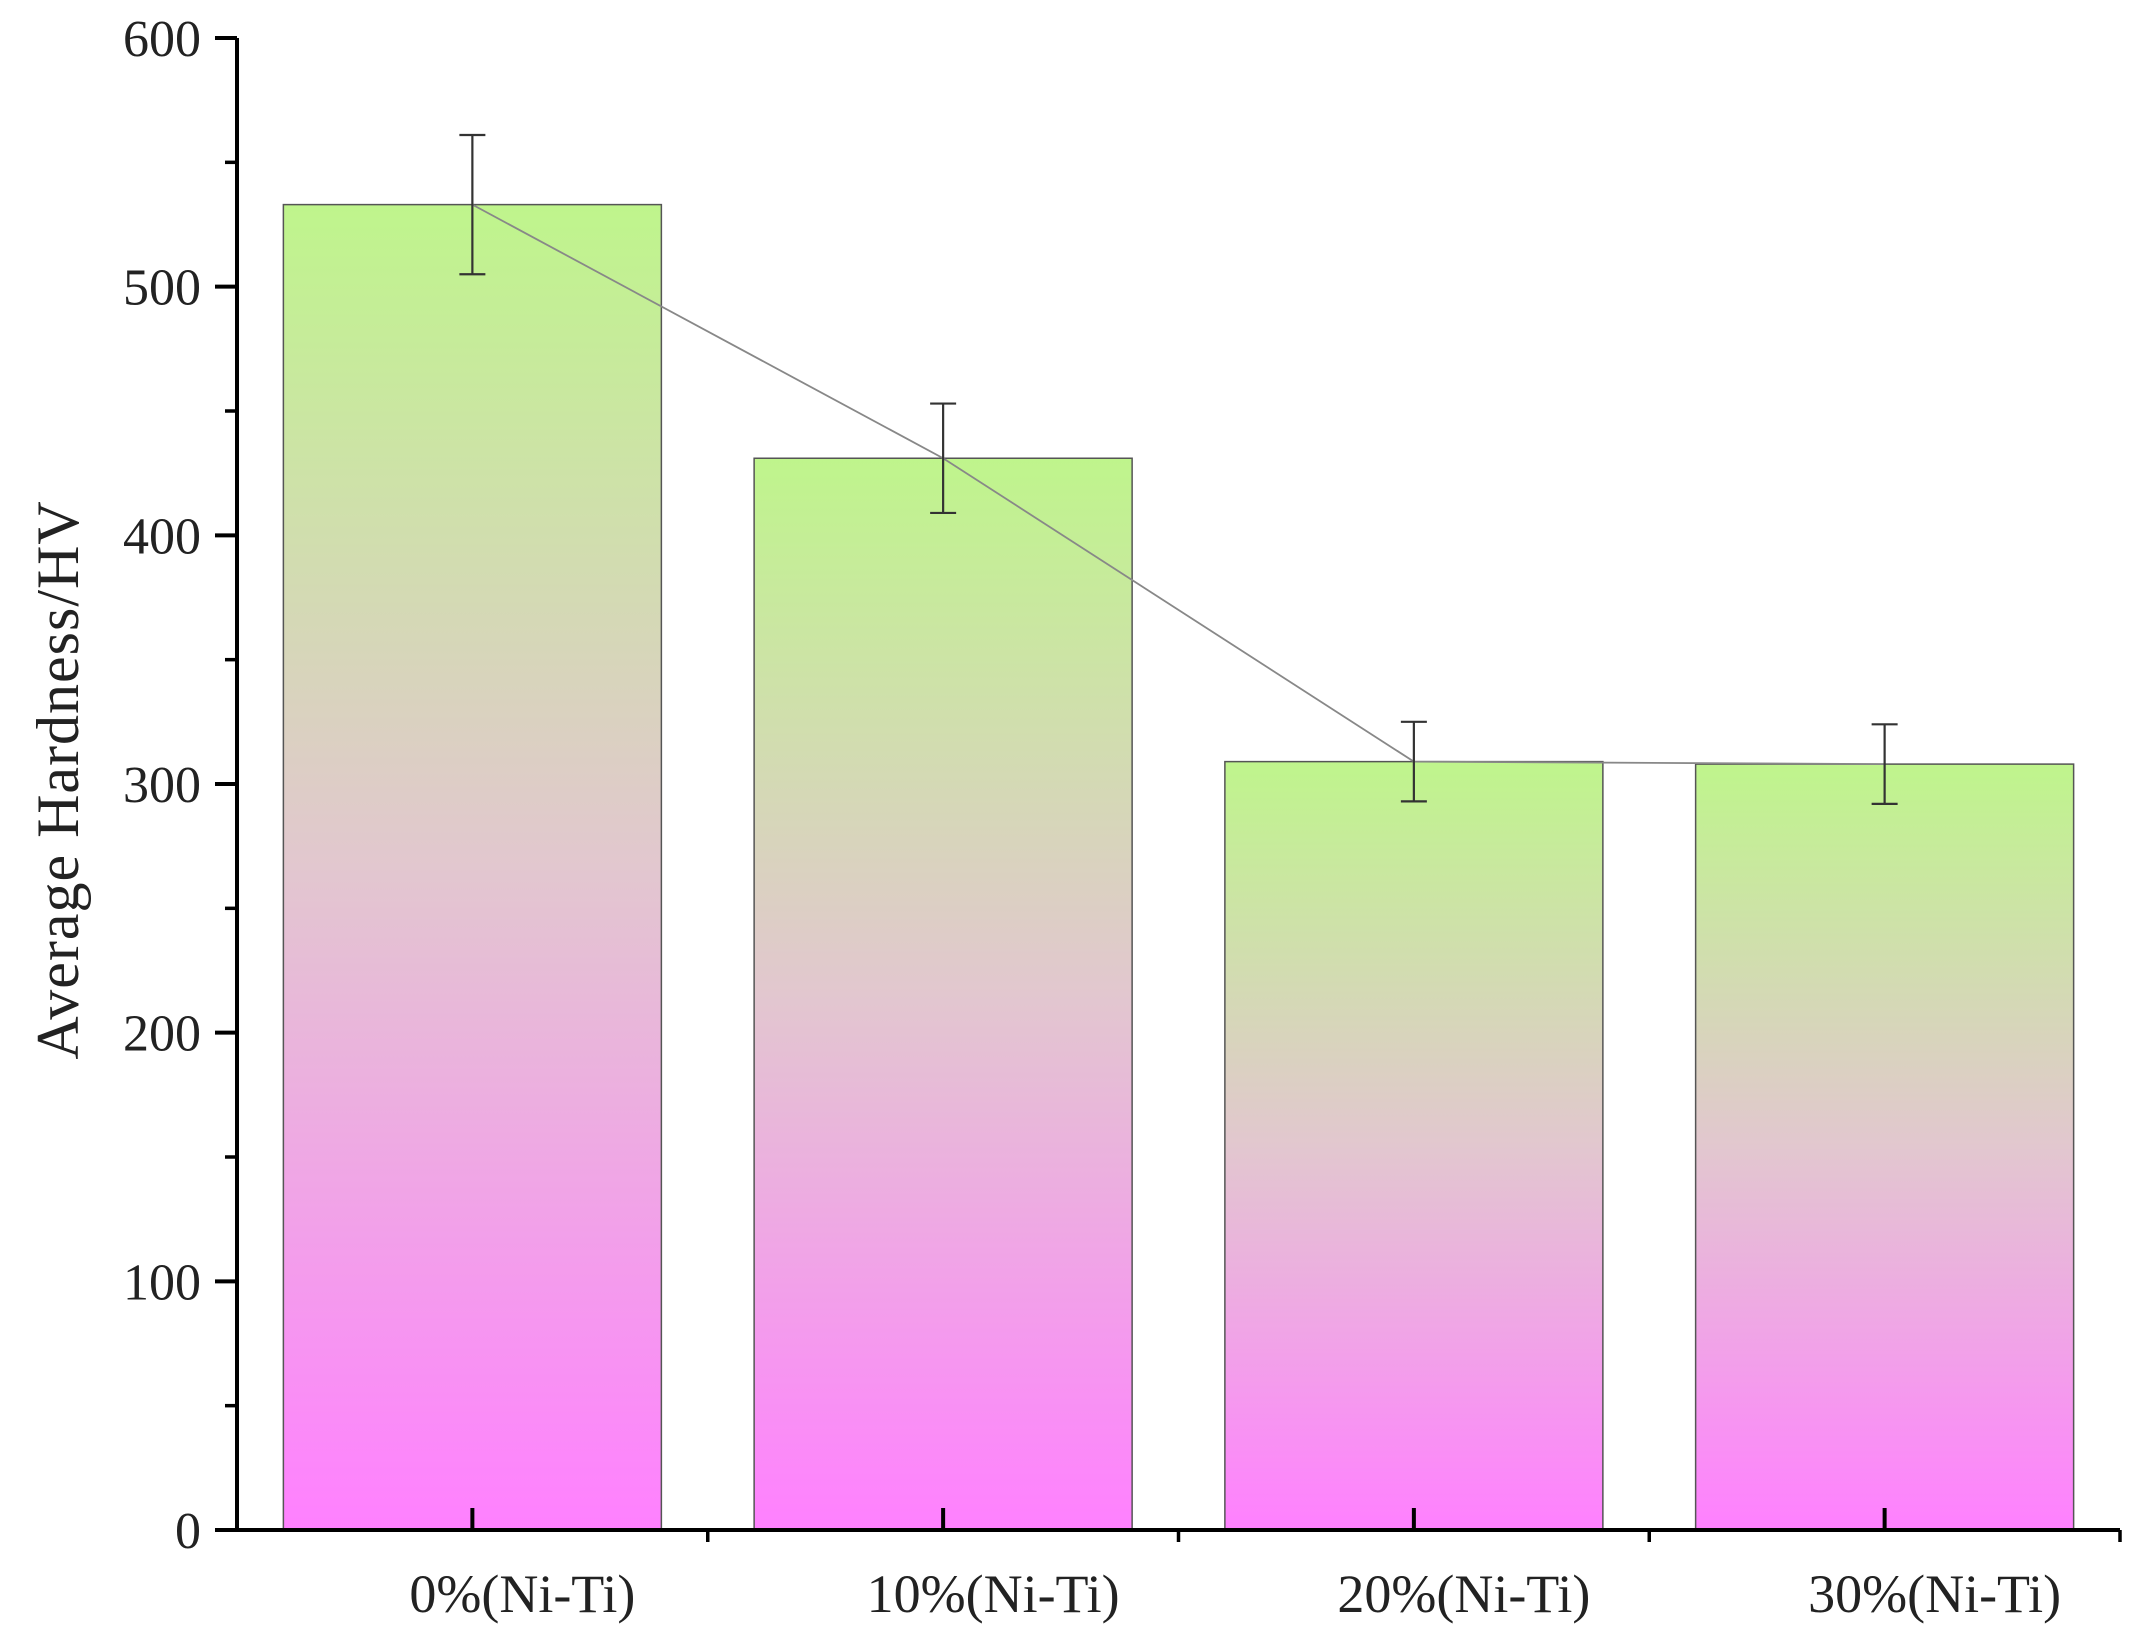  I want to click on x-tick-label-0: 0%(Ni-Ti), so click(522, 1594).